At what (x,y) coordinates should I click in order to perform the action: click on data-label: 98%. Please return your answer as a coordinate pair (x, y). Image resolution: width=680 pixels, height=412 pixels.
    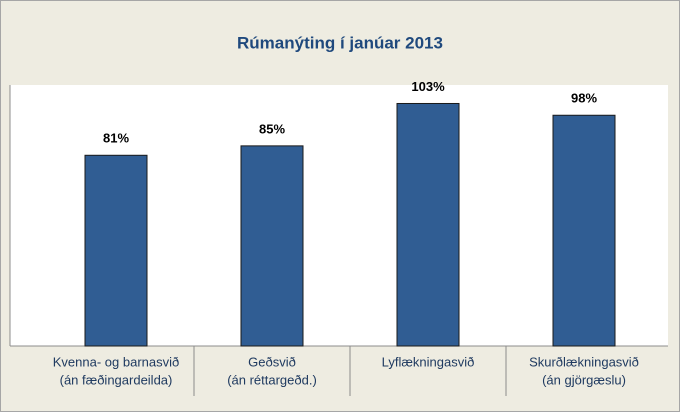
    Looking at the image, I should click on (584, 98).